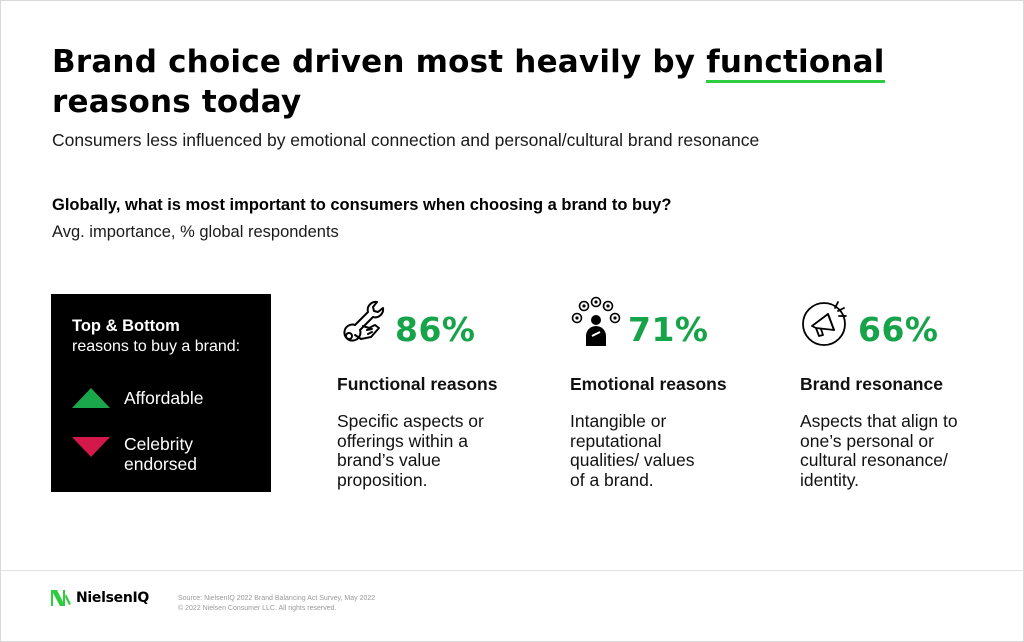  I want to click on desc-line: reputational, so click(616, 440).